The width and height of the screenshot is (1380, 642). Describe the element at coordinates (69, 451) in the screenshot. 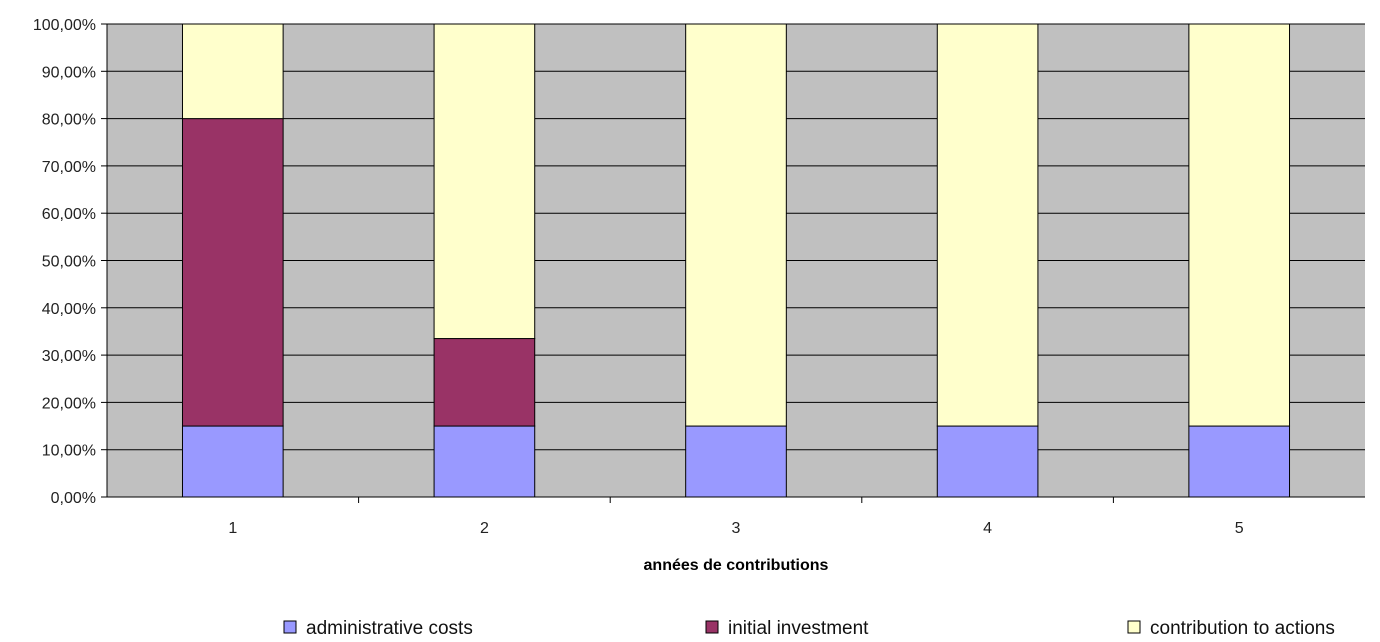

I see `y-tick-label: 10,00%` at that location.